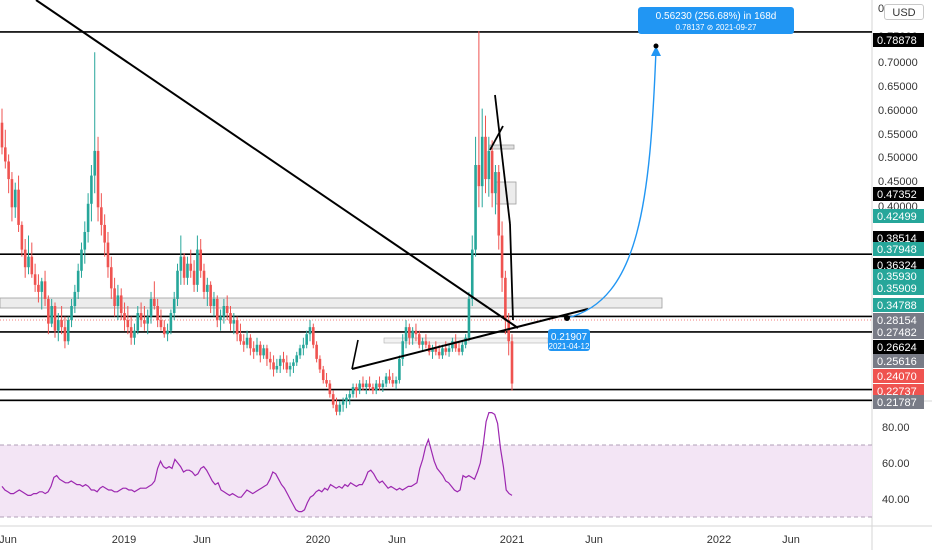 This screenshot has width=932, height=555. What do you see at coordinates (611, 184) in the screenshot?
I see `projection-arrow` at bounding box center [611, 184].